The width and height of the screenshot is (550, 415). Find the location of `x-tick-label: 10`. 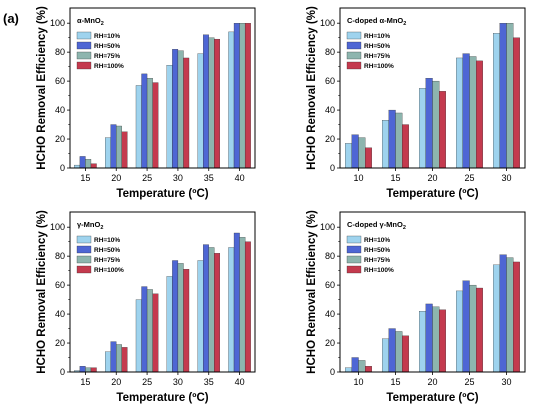

x-tick-label: 10 is located at coordinates (358, 178).